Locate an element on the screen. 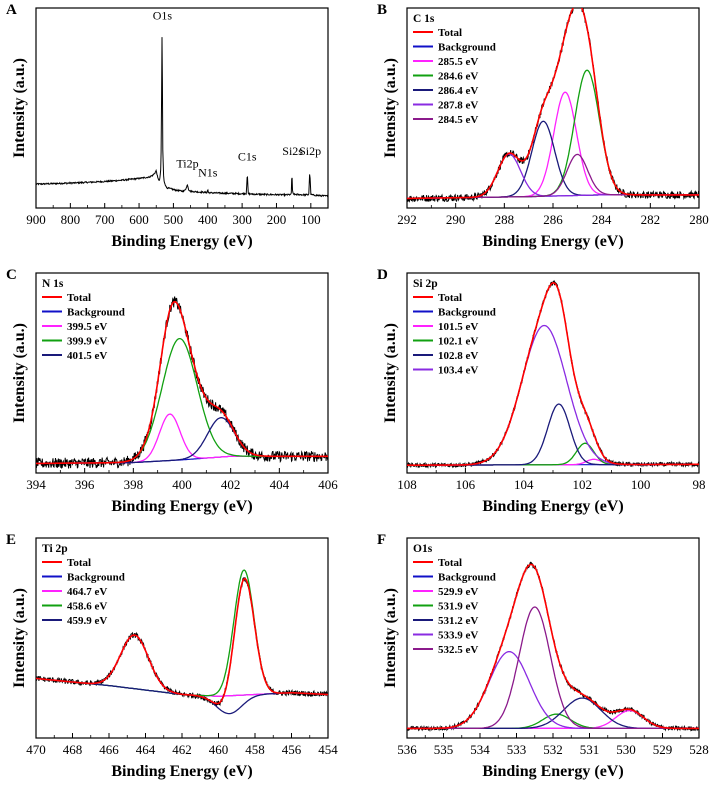 The image size is (709, 803). legend-entry: 531.2 eV is located at coordinates (458, 621).